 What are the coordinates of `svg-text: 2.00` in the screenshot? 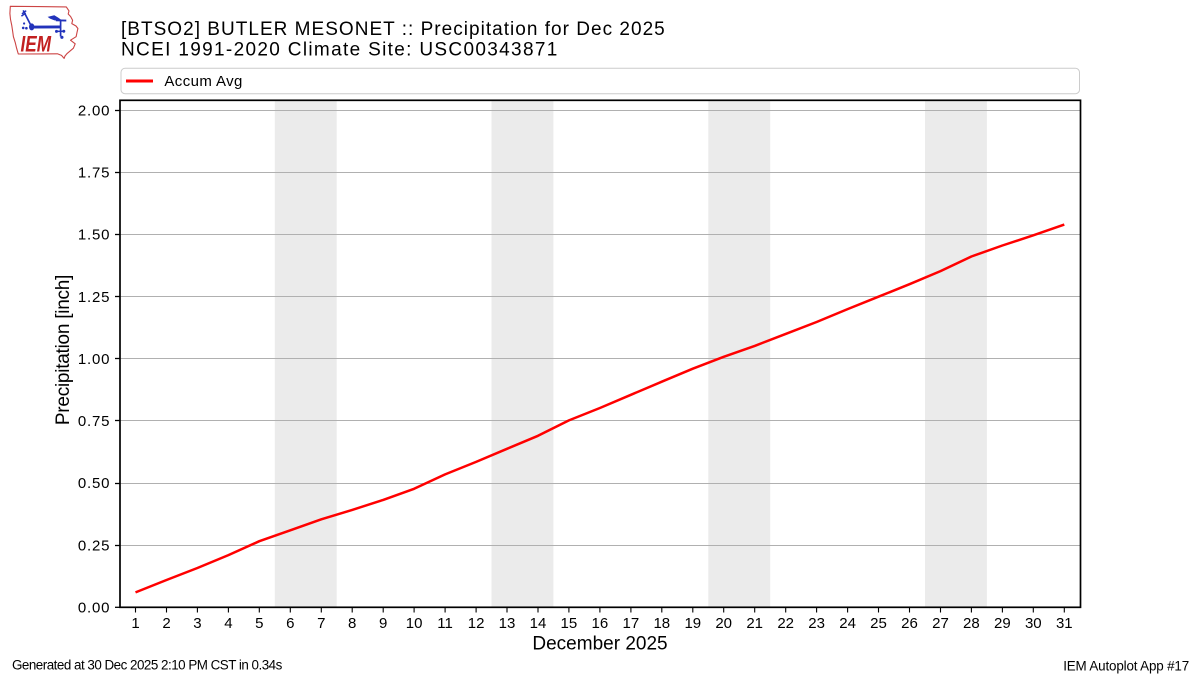 It's located at (94, 111).